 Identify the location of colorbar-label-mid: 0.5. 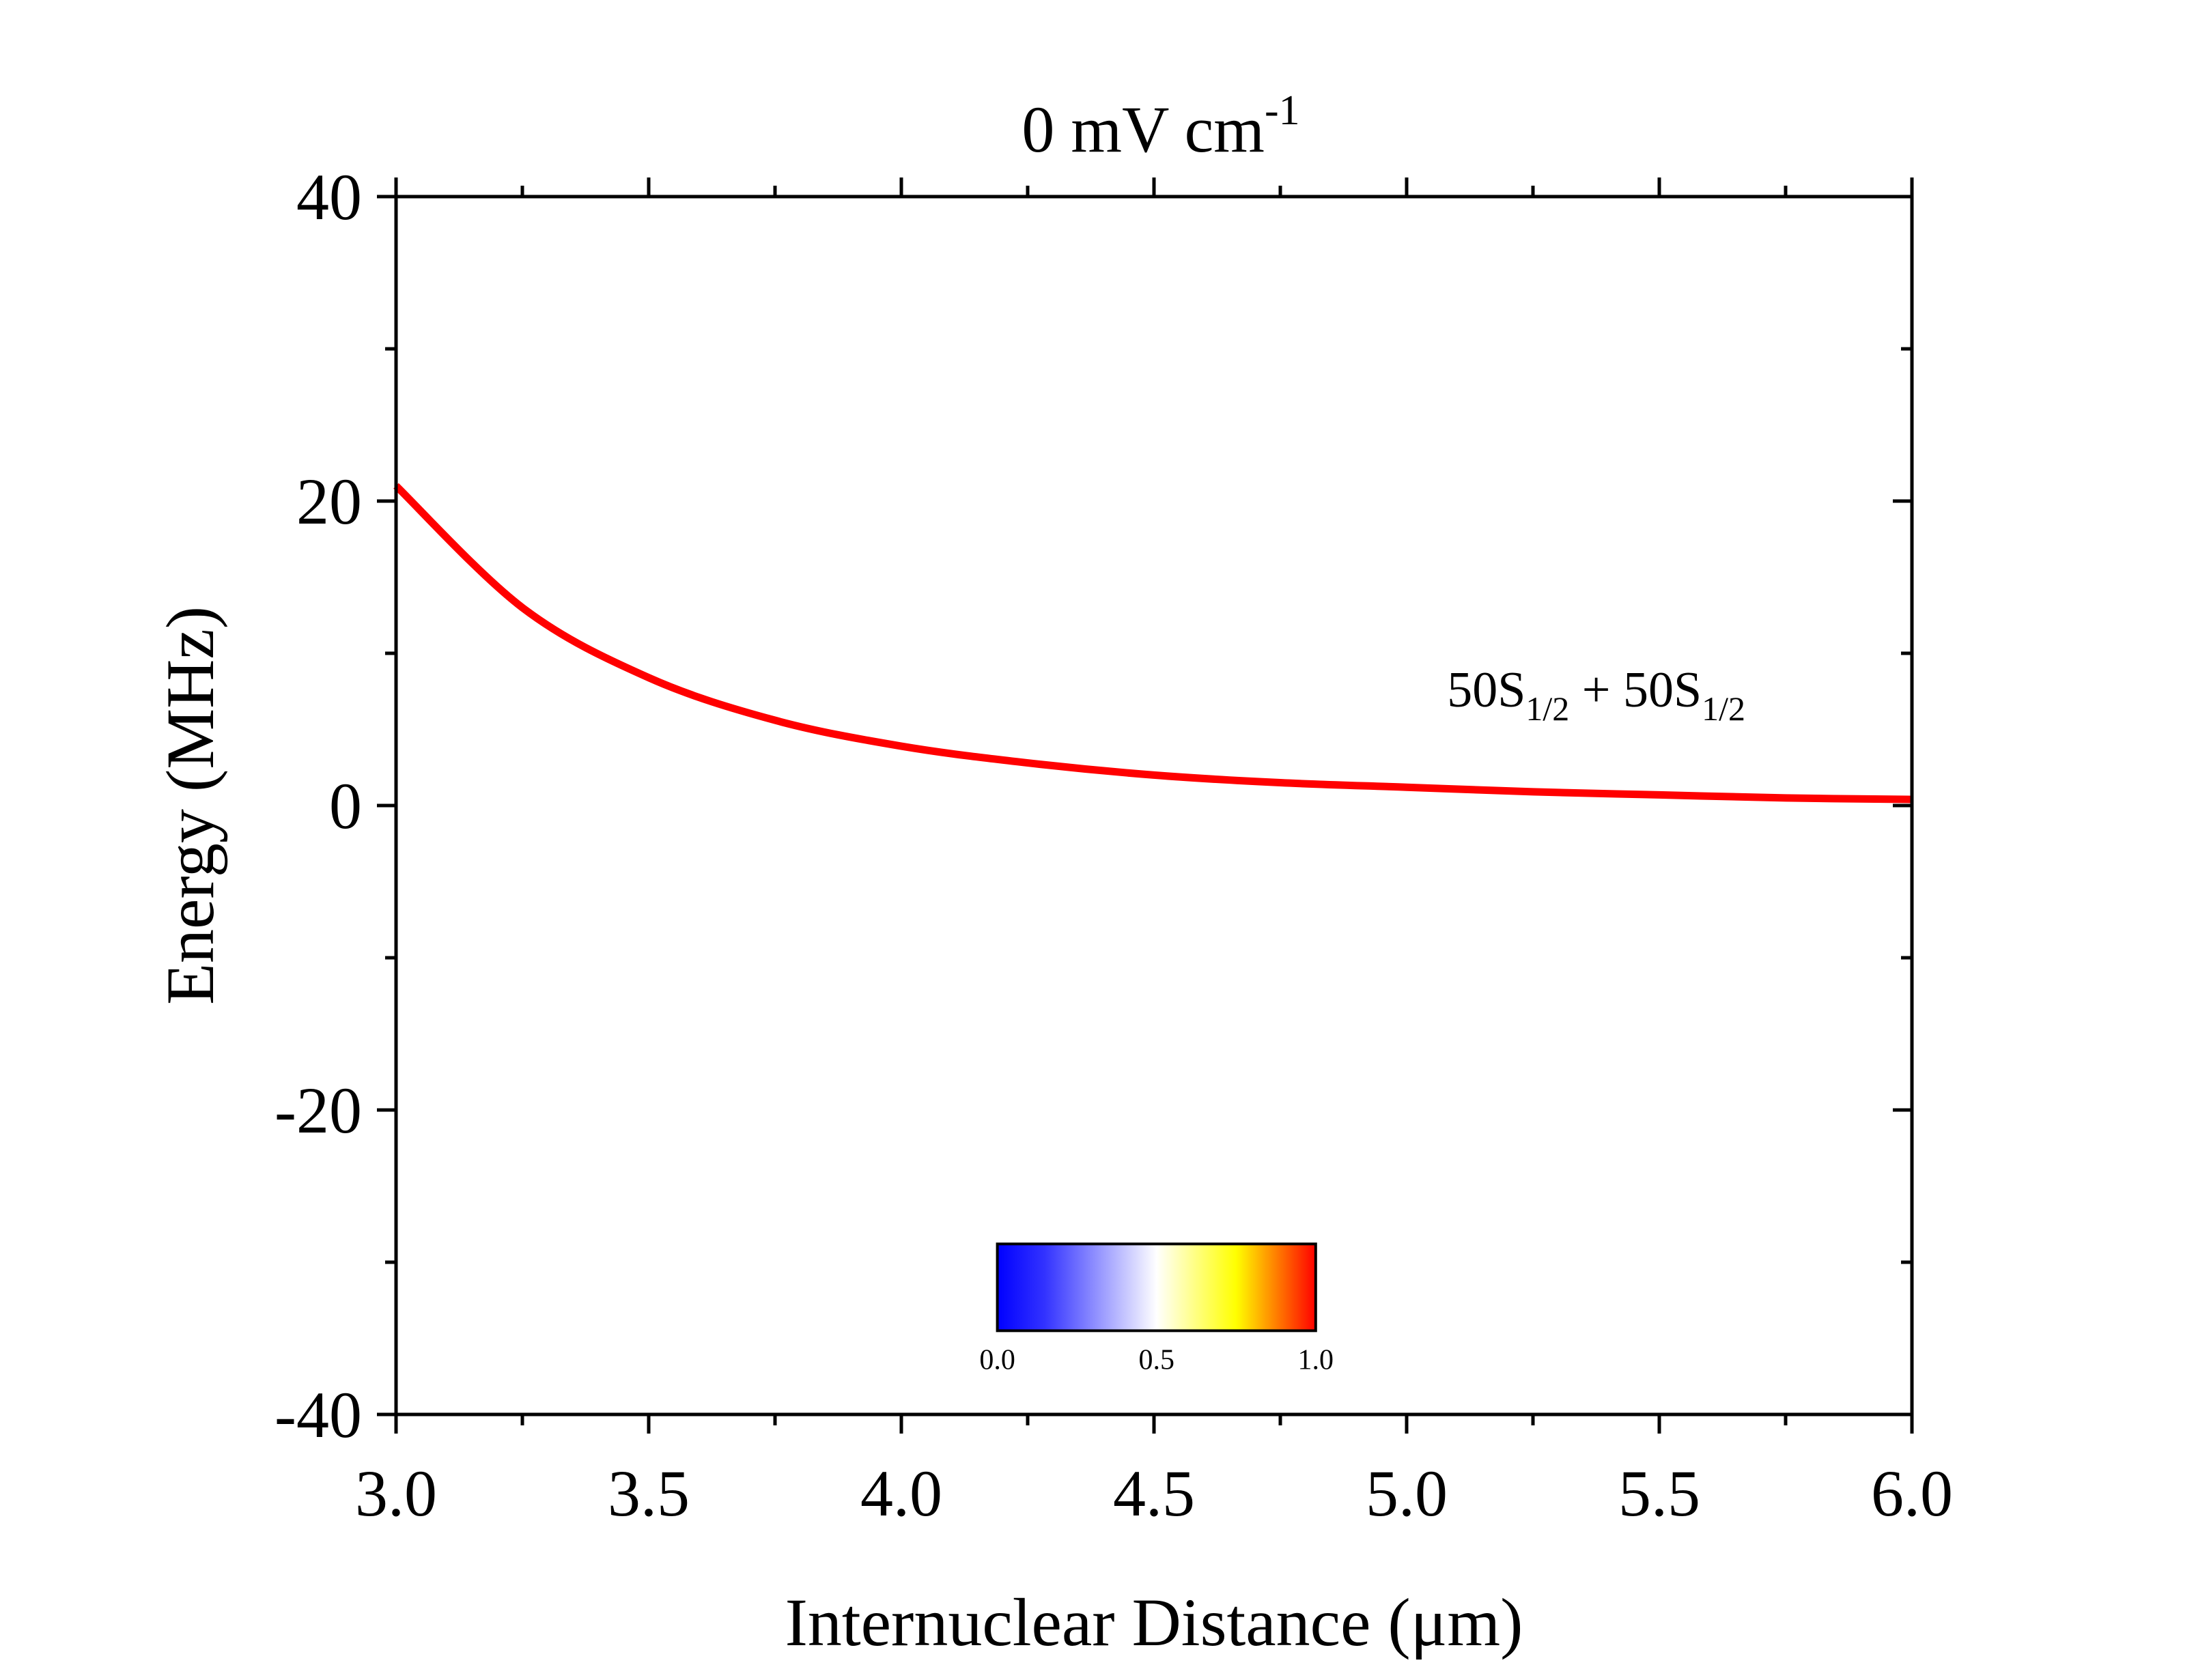
(1156, 1360).